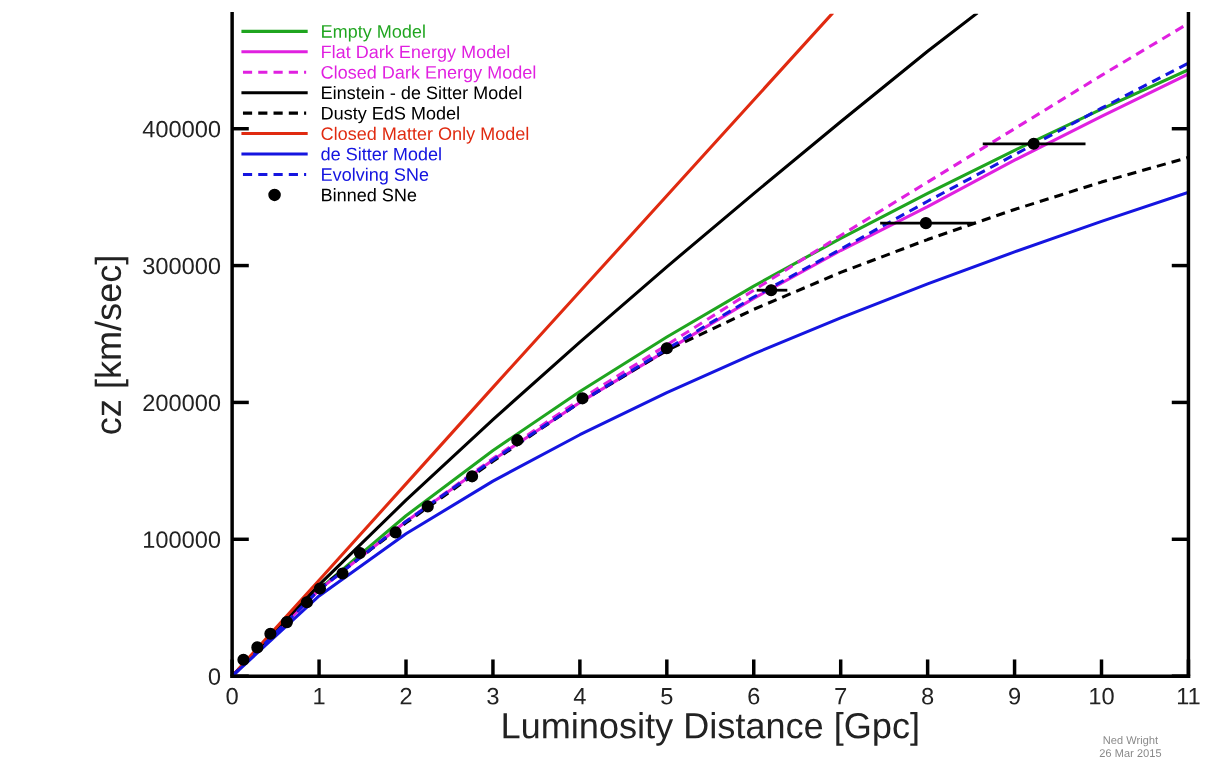 This screenshot has width=1209, height=764. Describe the element at coordinates (1015, 696) in the screenshot. I see `x-tick-label: 9` at that location.